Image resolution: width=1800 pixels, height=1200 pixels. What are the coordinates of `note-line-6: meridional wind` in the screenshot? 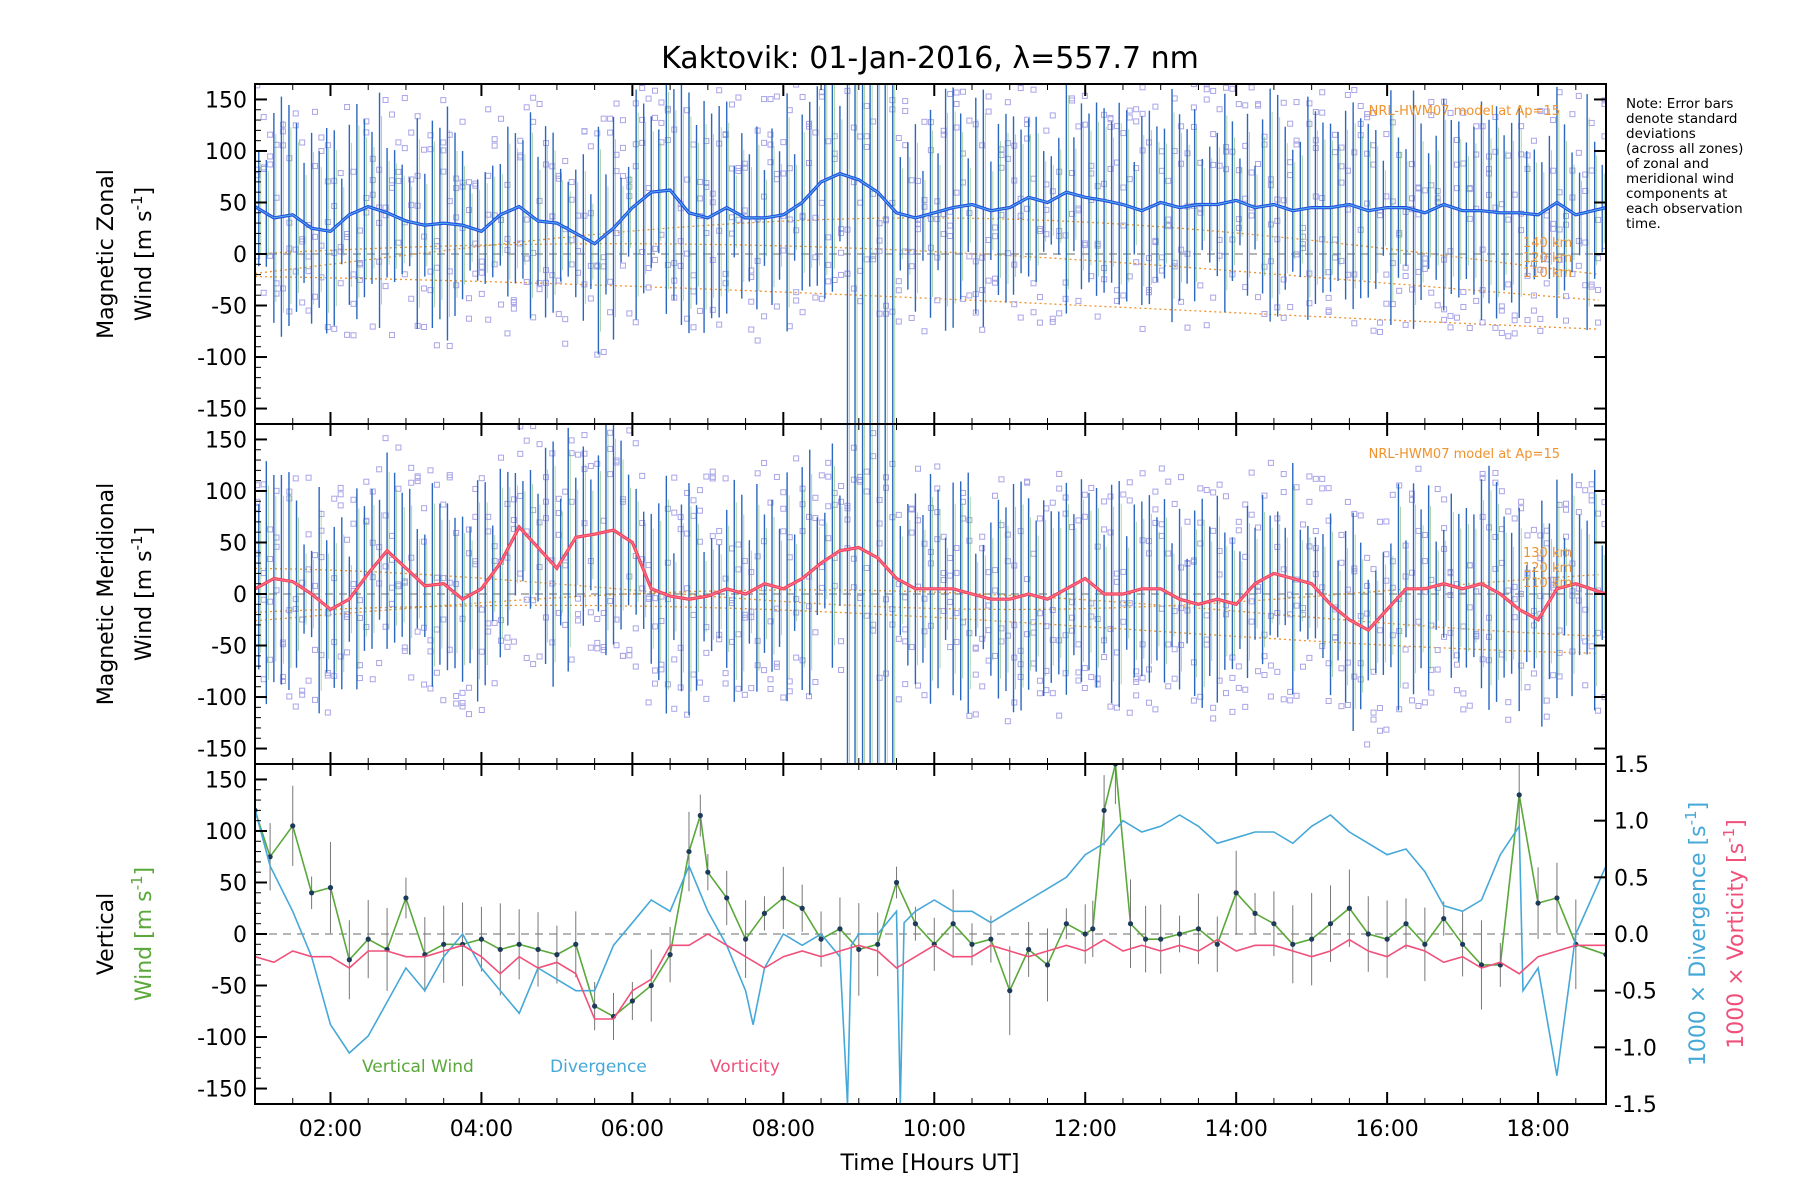 It's located at (1680, 179).